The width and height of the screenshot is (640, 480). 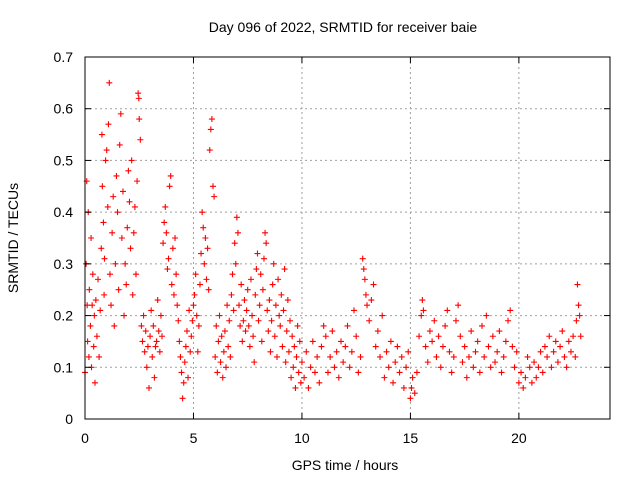 What do you see at coordinates (64, 212) in the screenshot?
I see `y-tick-label: 0.4` at bounding box center [64, 212].